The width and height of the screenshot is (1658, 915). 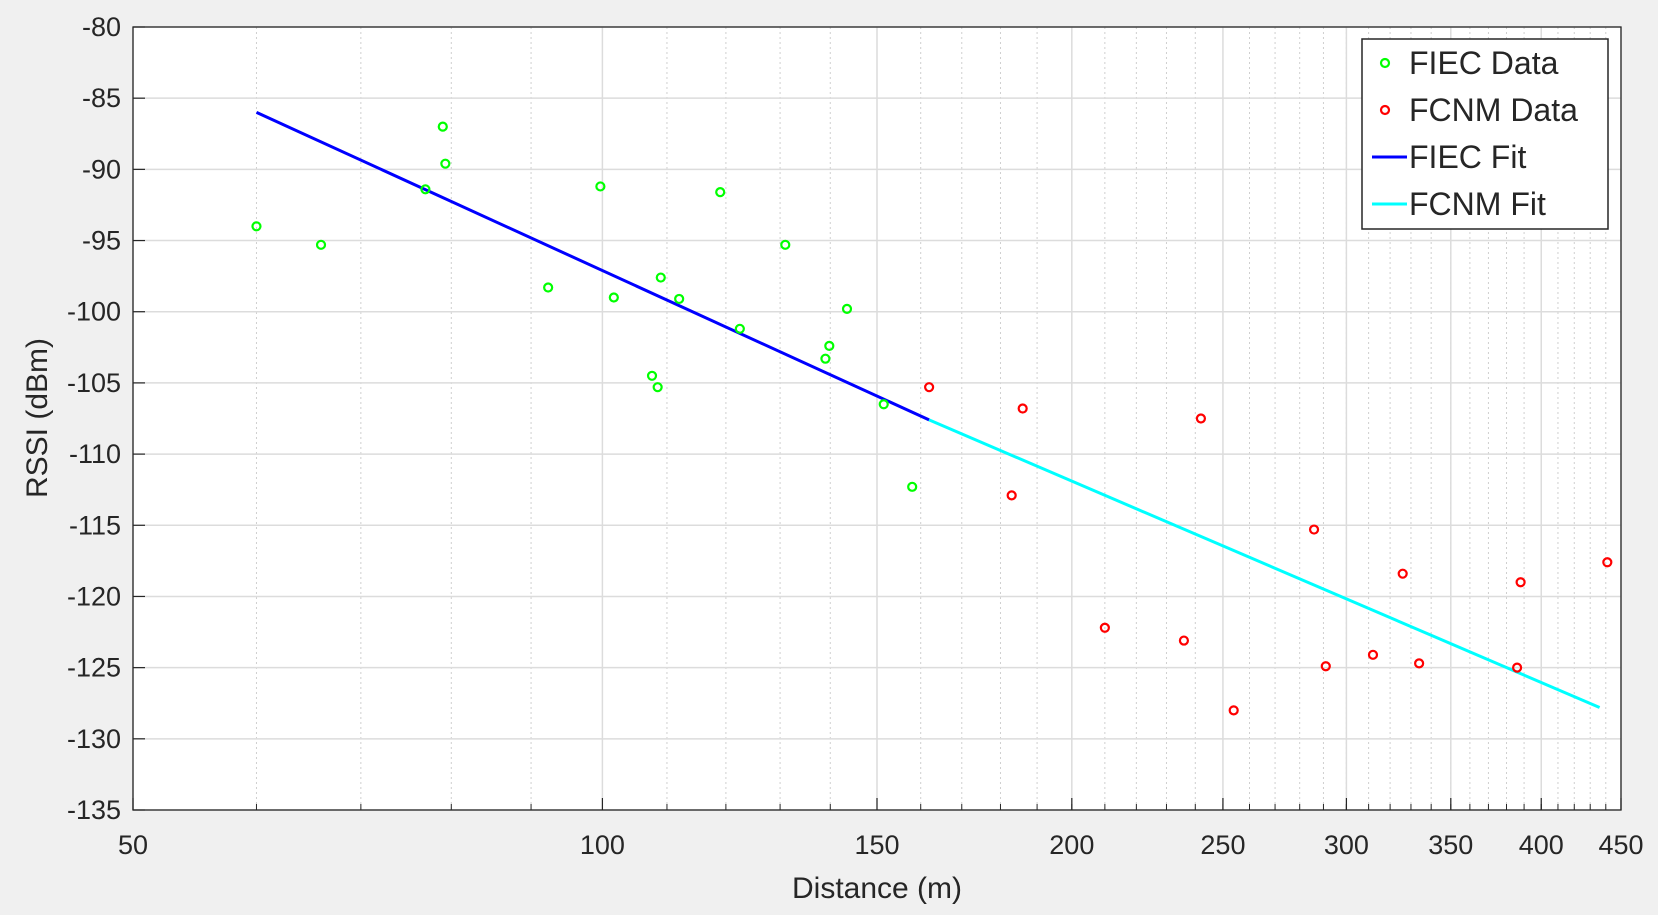 What do you see at coordinates (101, 169) in the screenshot?
I see `y-tick-label: -90` at bounding box center [101, 169].